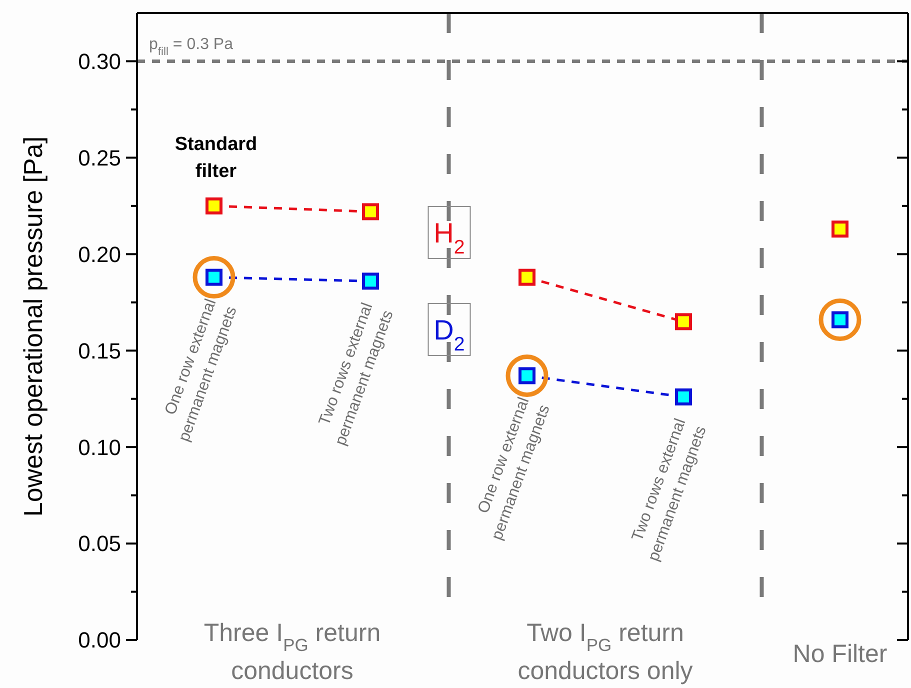 The width and height of the screenshot is (911, 688). I want to click on y-tick-label: 0.20, so click(99, 254).